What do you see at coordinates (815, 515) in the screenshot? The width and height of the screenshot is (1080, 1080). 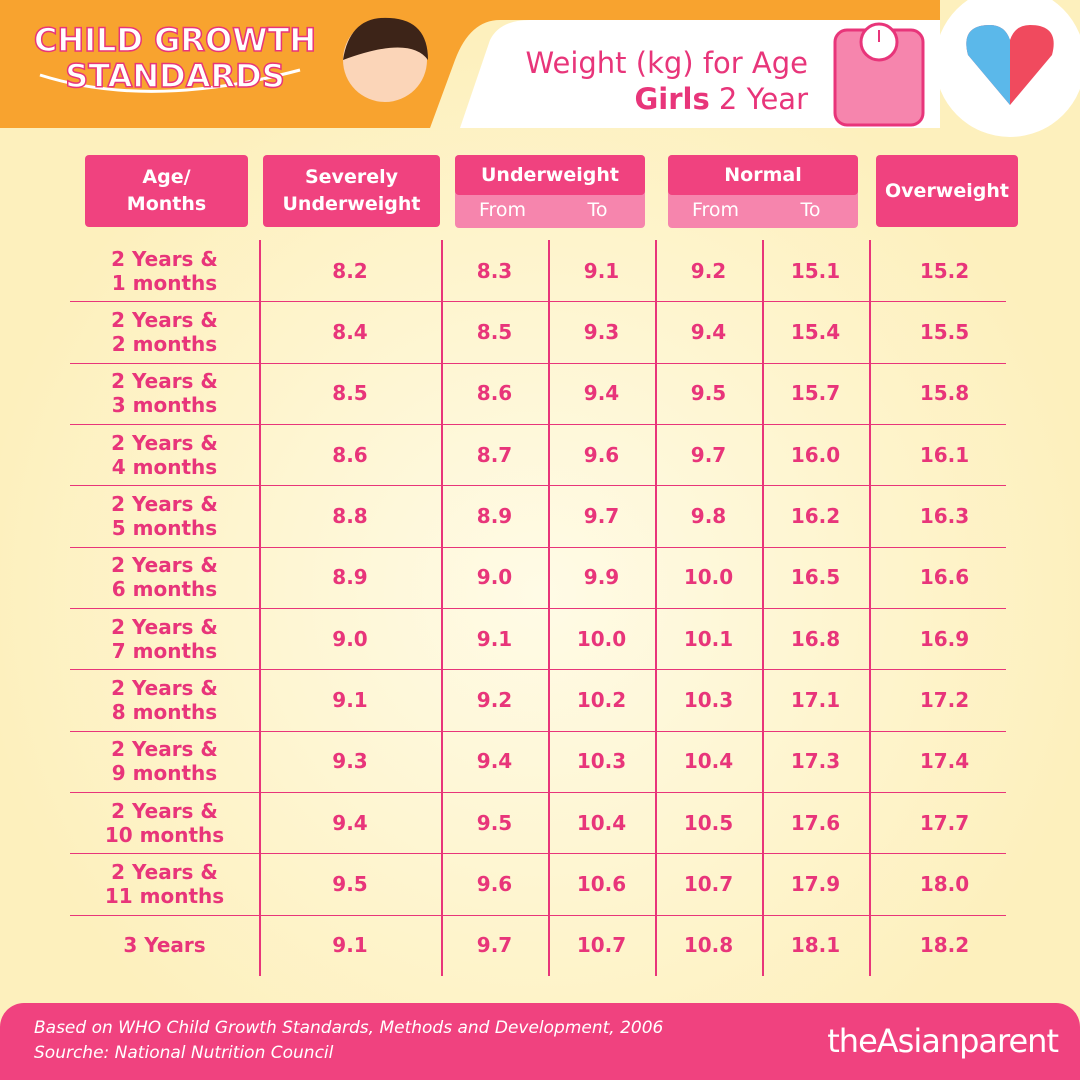 I see `value-cell: 16.2` at bounding box center [815, 515].